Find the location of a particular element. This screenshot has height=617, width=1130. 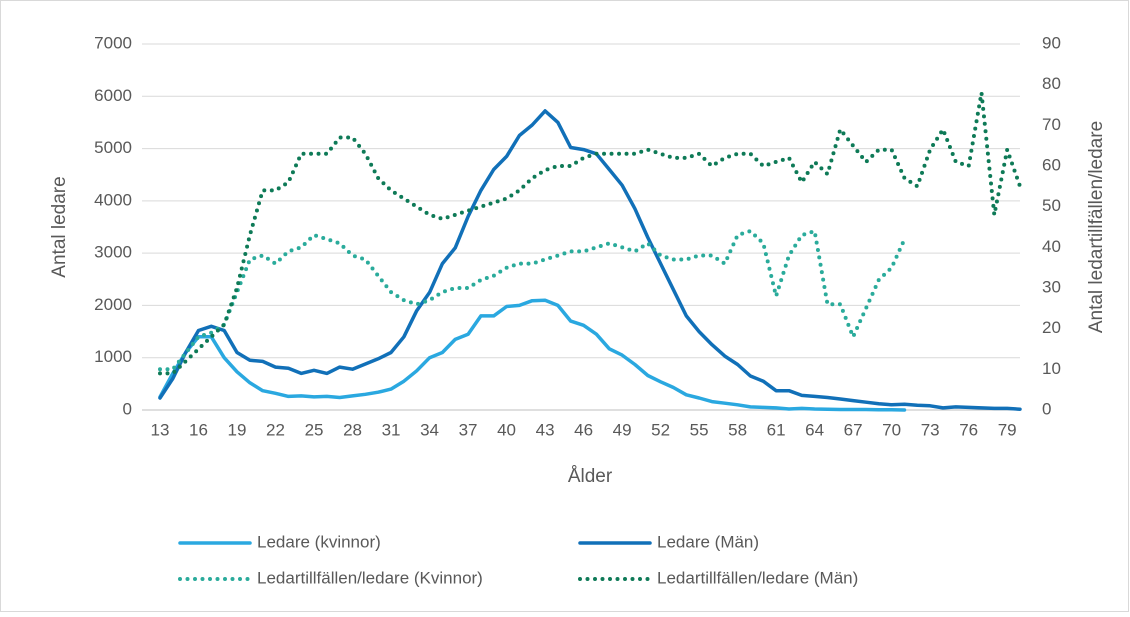

legend-label: Ledare (kvinnor) is located at coordinates (319, 541).